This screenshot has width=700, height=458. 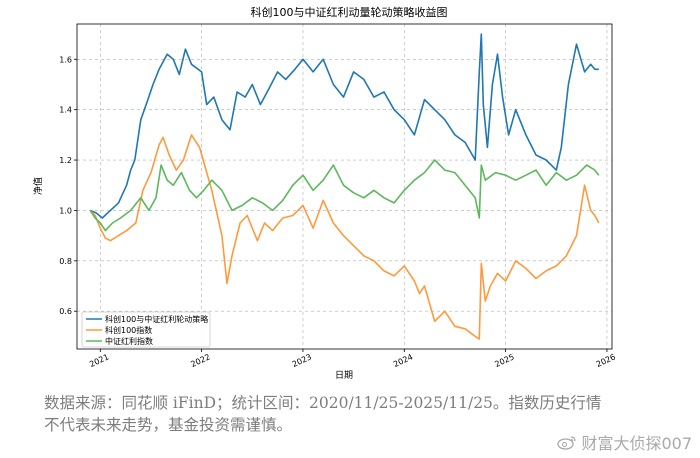 What do you see at coordinates (65, 261) in the screenshot?
I see `y-tick-label: 0.8` at bounding box center [65, 261].